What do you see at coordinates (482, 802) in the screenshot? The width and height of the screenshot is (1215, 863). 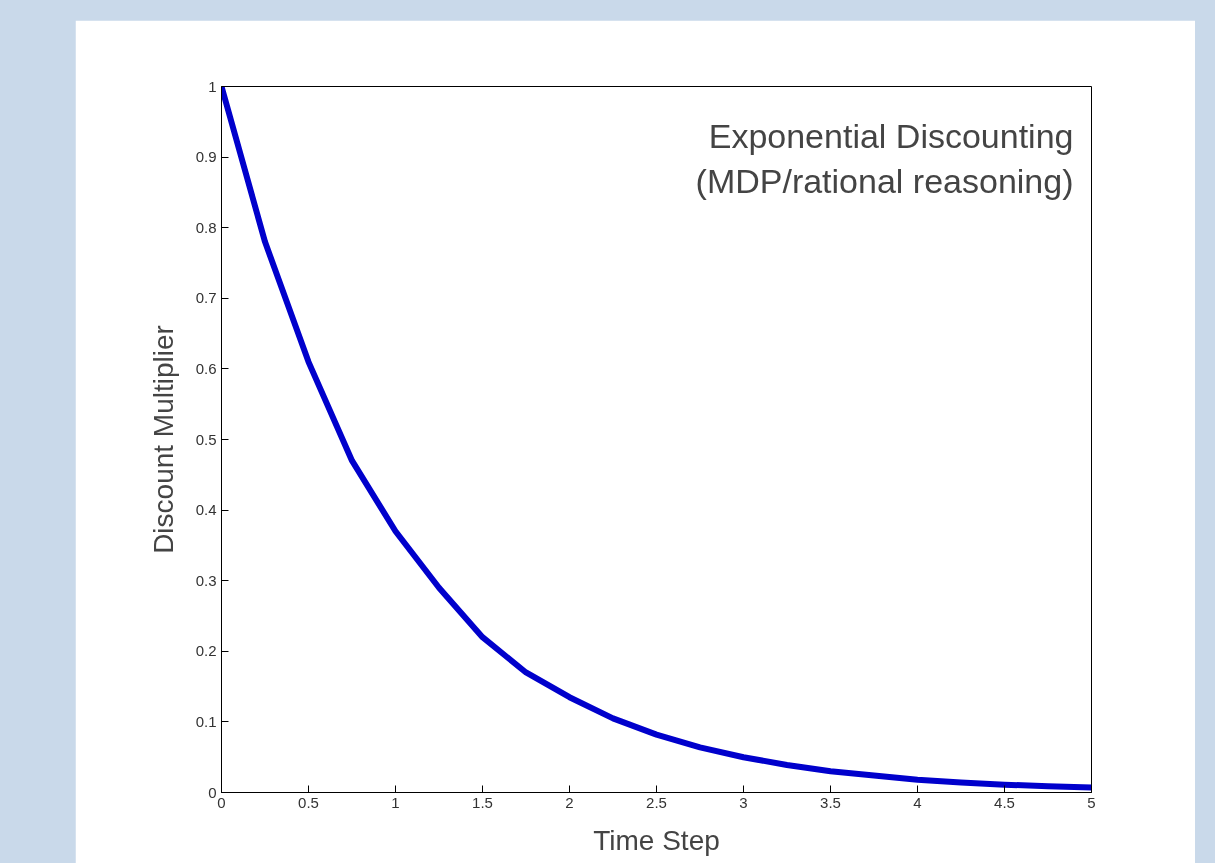 I see `x-tick-label: 1.5` at bounding box center [482, 802].